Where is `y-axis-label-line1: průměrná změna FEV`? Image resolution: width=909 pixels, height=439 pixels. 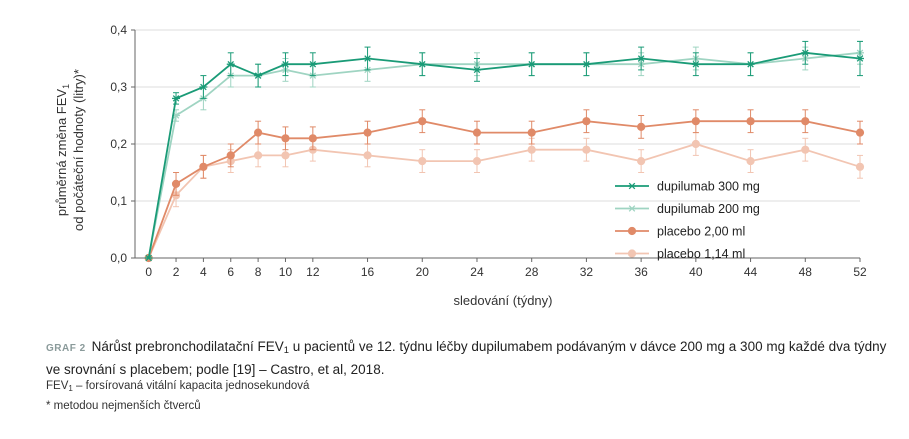
y-axis-label-line1: průměrná změna FEV is located at coordinates (61, 152).